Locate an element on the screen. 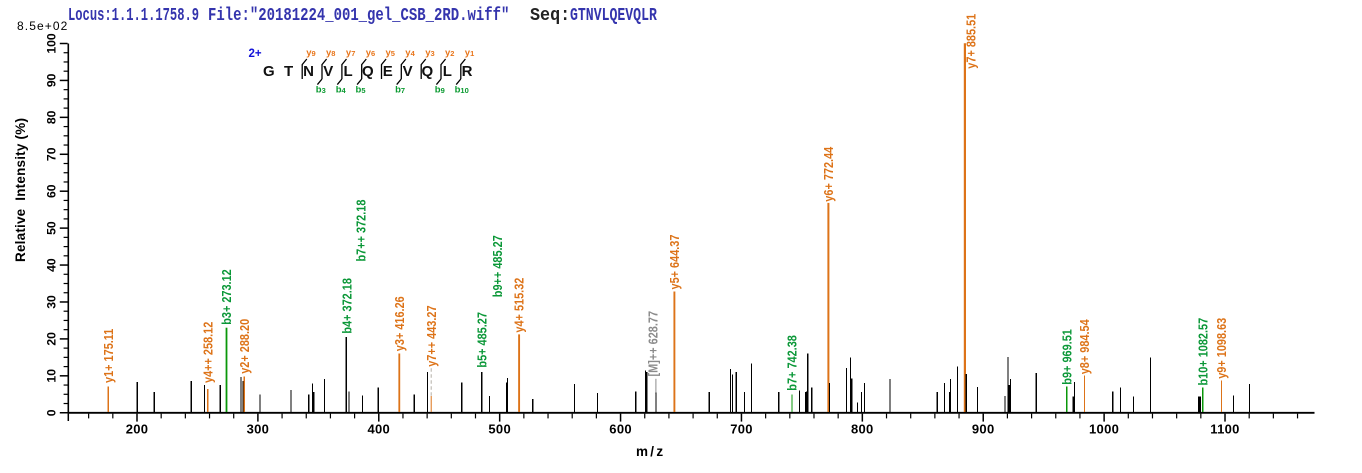 The width and height of the screenshot is (1362, 473). svg-text: b9+ 969.51 is located at coordinates (1066, 357).